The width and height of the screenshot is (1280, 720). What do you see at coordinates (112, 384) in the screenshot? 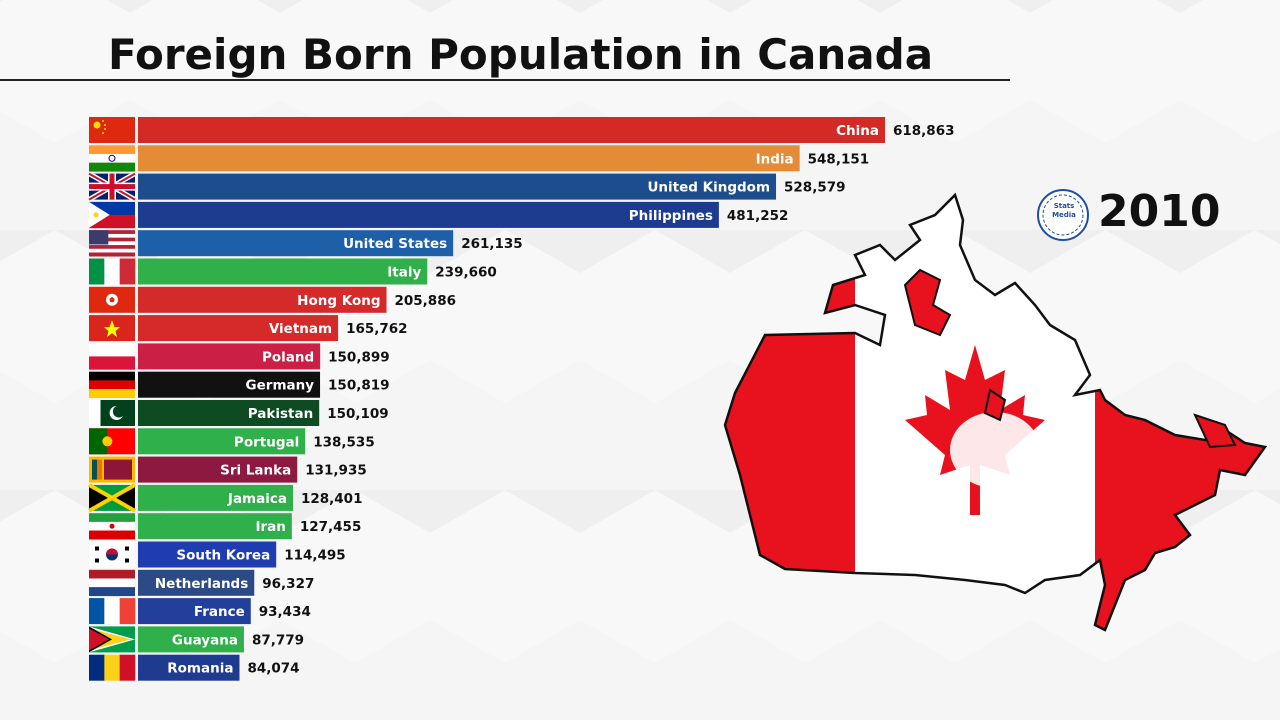
I see `germany-flag` at bounding box center [112, 384].